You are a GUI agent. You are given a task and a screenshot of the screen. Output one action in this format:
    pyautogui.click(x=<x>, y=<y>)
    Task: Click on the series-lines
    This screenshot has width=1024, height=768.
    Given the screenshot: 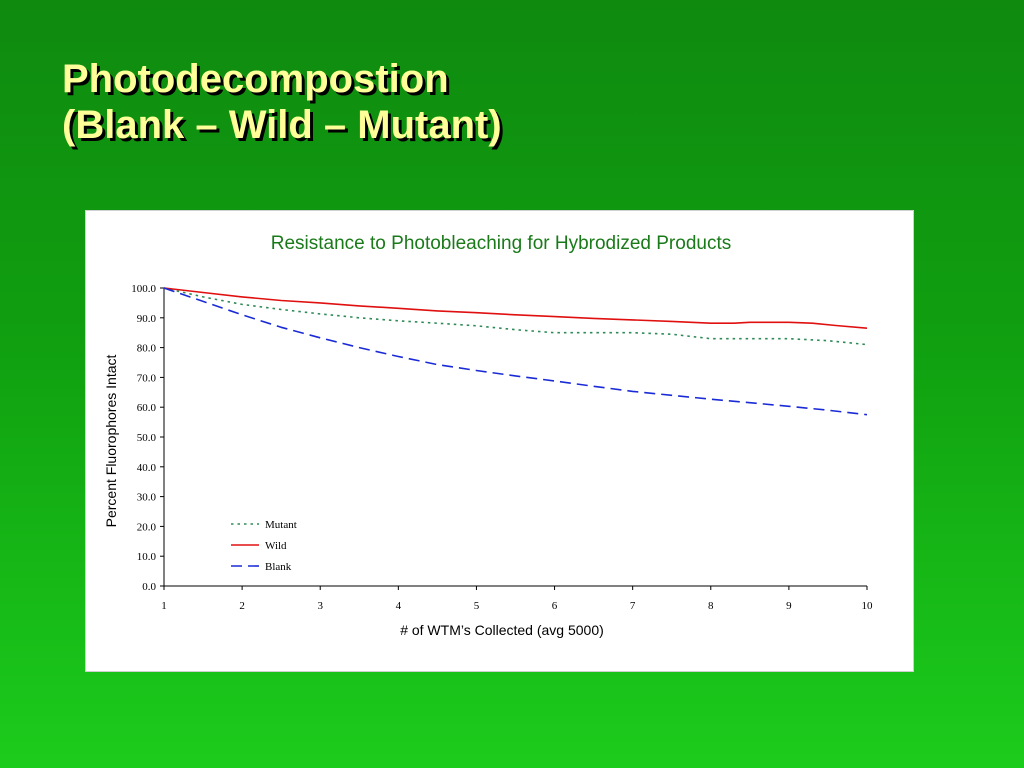 What is the action you would take?
    pyautogui.click(x=515, y=351)
    